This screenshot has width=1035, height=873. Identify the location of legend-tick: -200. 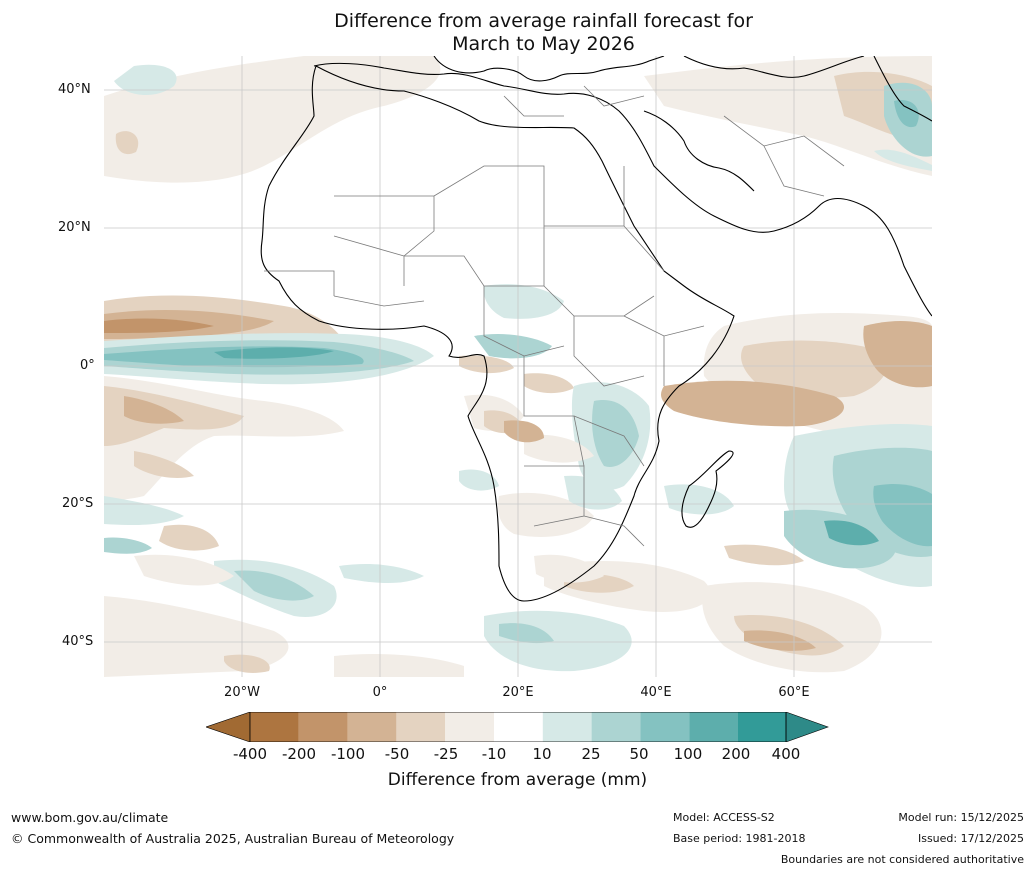
(299, 754).